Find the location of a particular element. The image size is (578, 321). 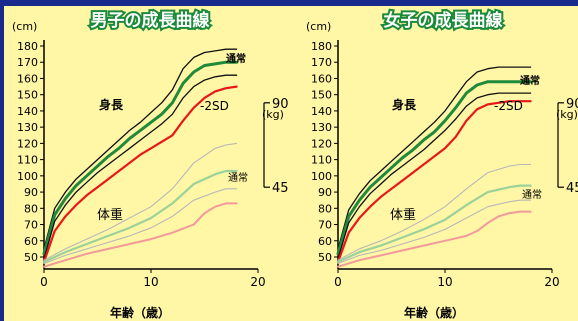

chart-title: 男子の成長曲線 is located at coordinates (150, 20).